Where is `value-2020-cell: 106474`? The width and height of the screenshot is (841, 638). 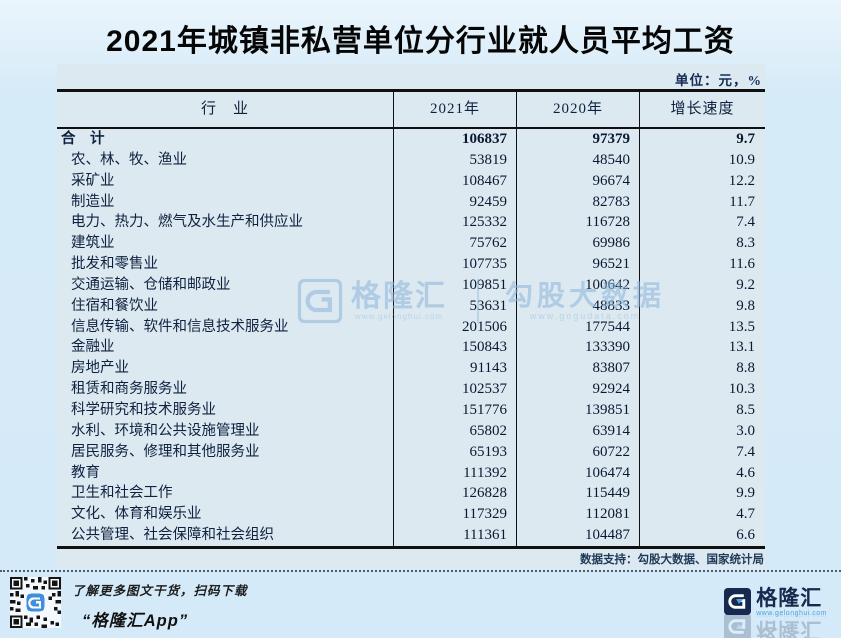
value-2020-cell: 106474 is located at coordinates (577, 473).